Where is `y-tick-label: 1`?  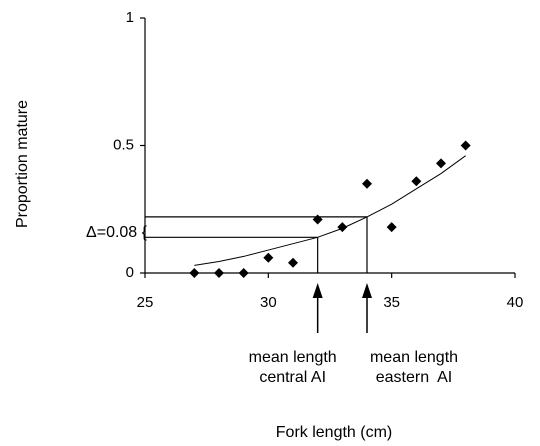
y-tick-label: 1 is located at coordinates (130, 17).